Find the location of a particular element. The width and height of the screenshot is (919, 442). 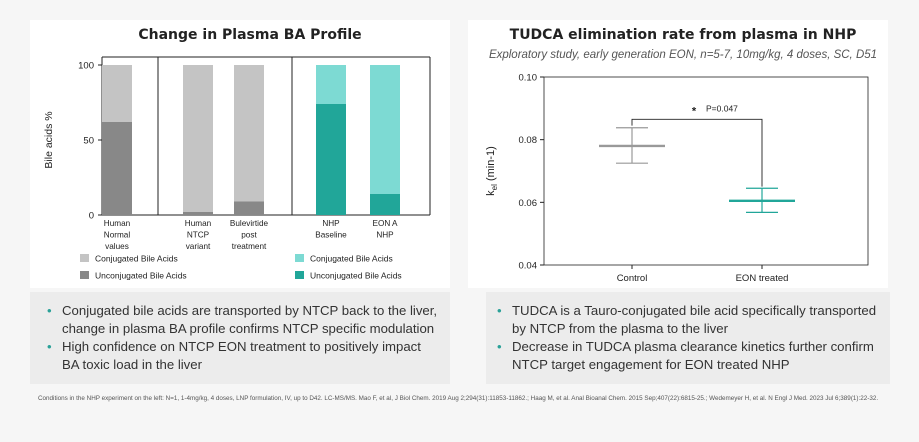

x-tick-label: variant is located at coordinates (198, 246).